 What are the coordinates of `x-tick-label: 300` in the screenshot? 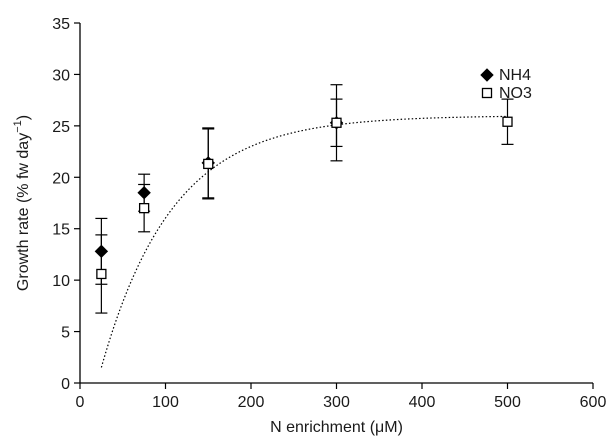 It's located at (336, 402).